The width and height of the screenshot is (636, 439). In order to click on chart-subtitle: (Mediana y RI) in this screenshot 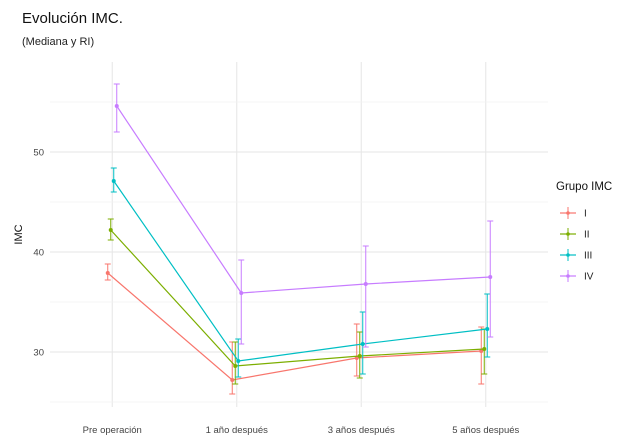, I will do `click(58, 42)`.